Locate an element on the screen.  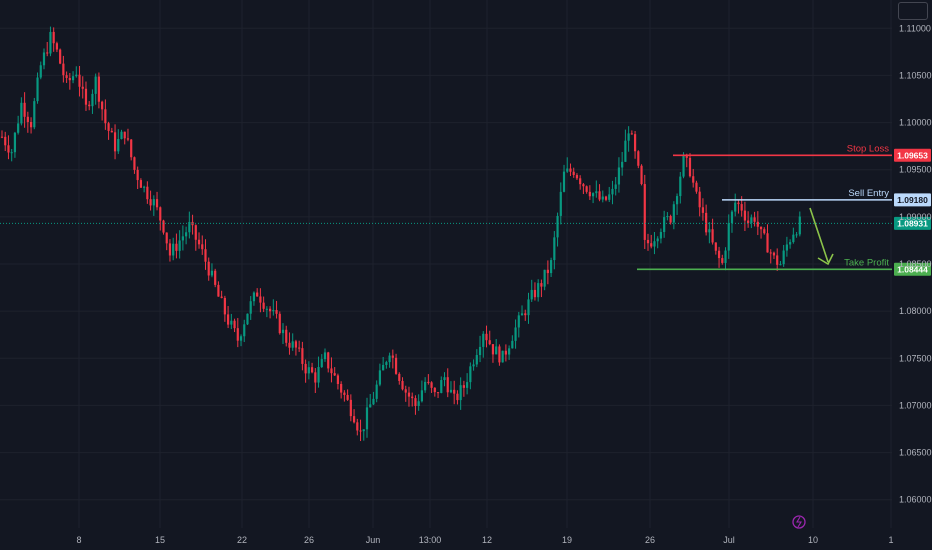
y-tick-label: 1.11000 is located at coordinates (915, 28).